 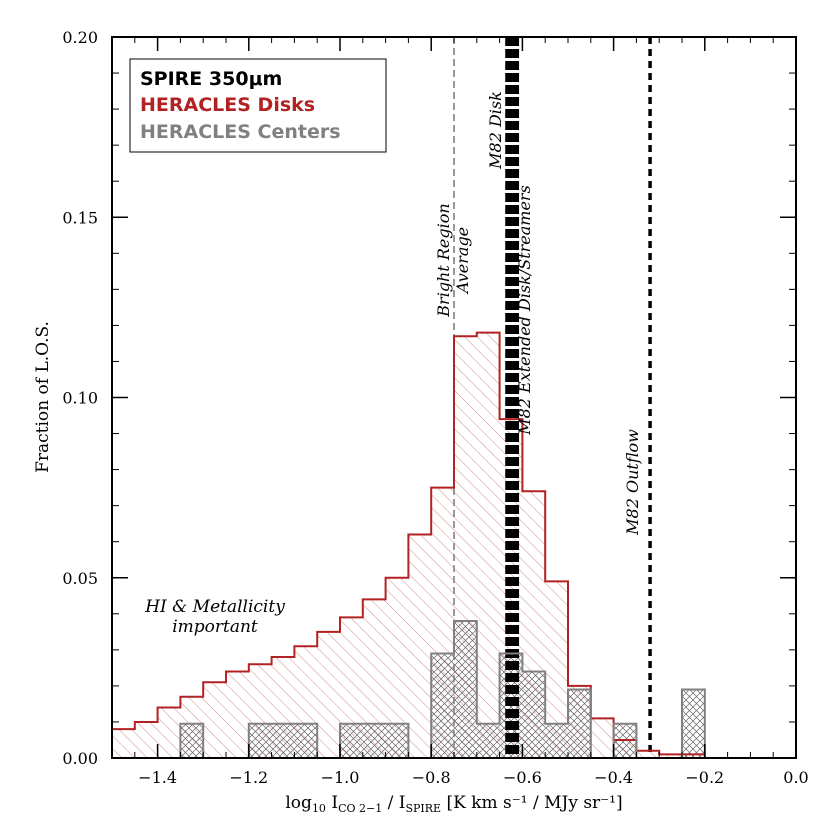 What do you see at coordinates (795, 777) in the screenshot?
I see `x-tick-label: 0.0` at bounding box center [795, 777].